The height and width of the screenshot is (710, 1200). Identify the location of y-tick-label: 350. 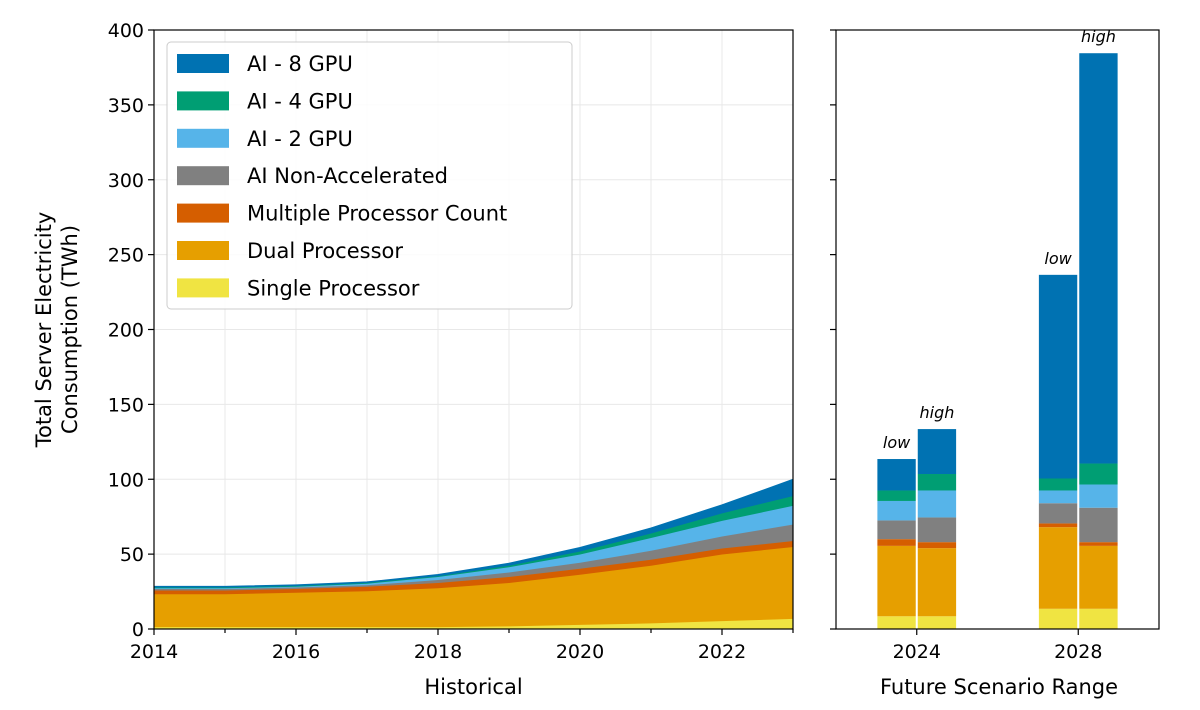
(126, 106).